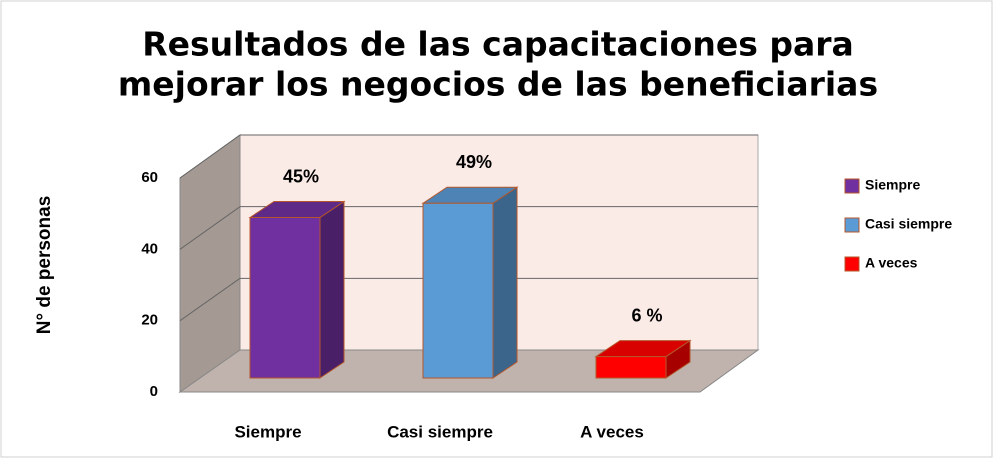  Describe the element at coordinates (498, 44) in the screenshot. I see `chart-title: Resultados de las capacitaciones para` at that location.